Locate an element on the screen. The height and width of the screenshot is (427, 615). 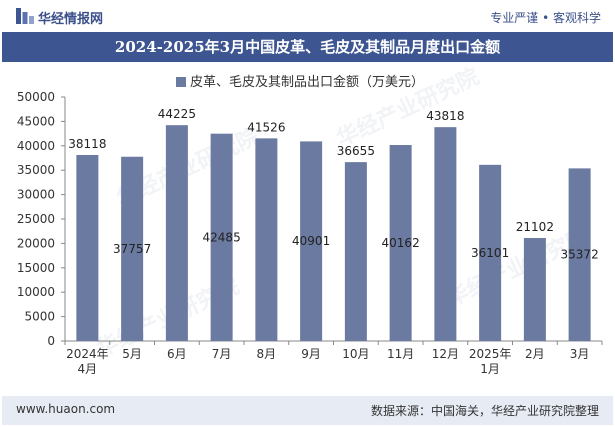
x-tick-label: 11月 is located at coordinates (400, 354).